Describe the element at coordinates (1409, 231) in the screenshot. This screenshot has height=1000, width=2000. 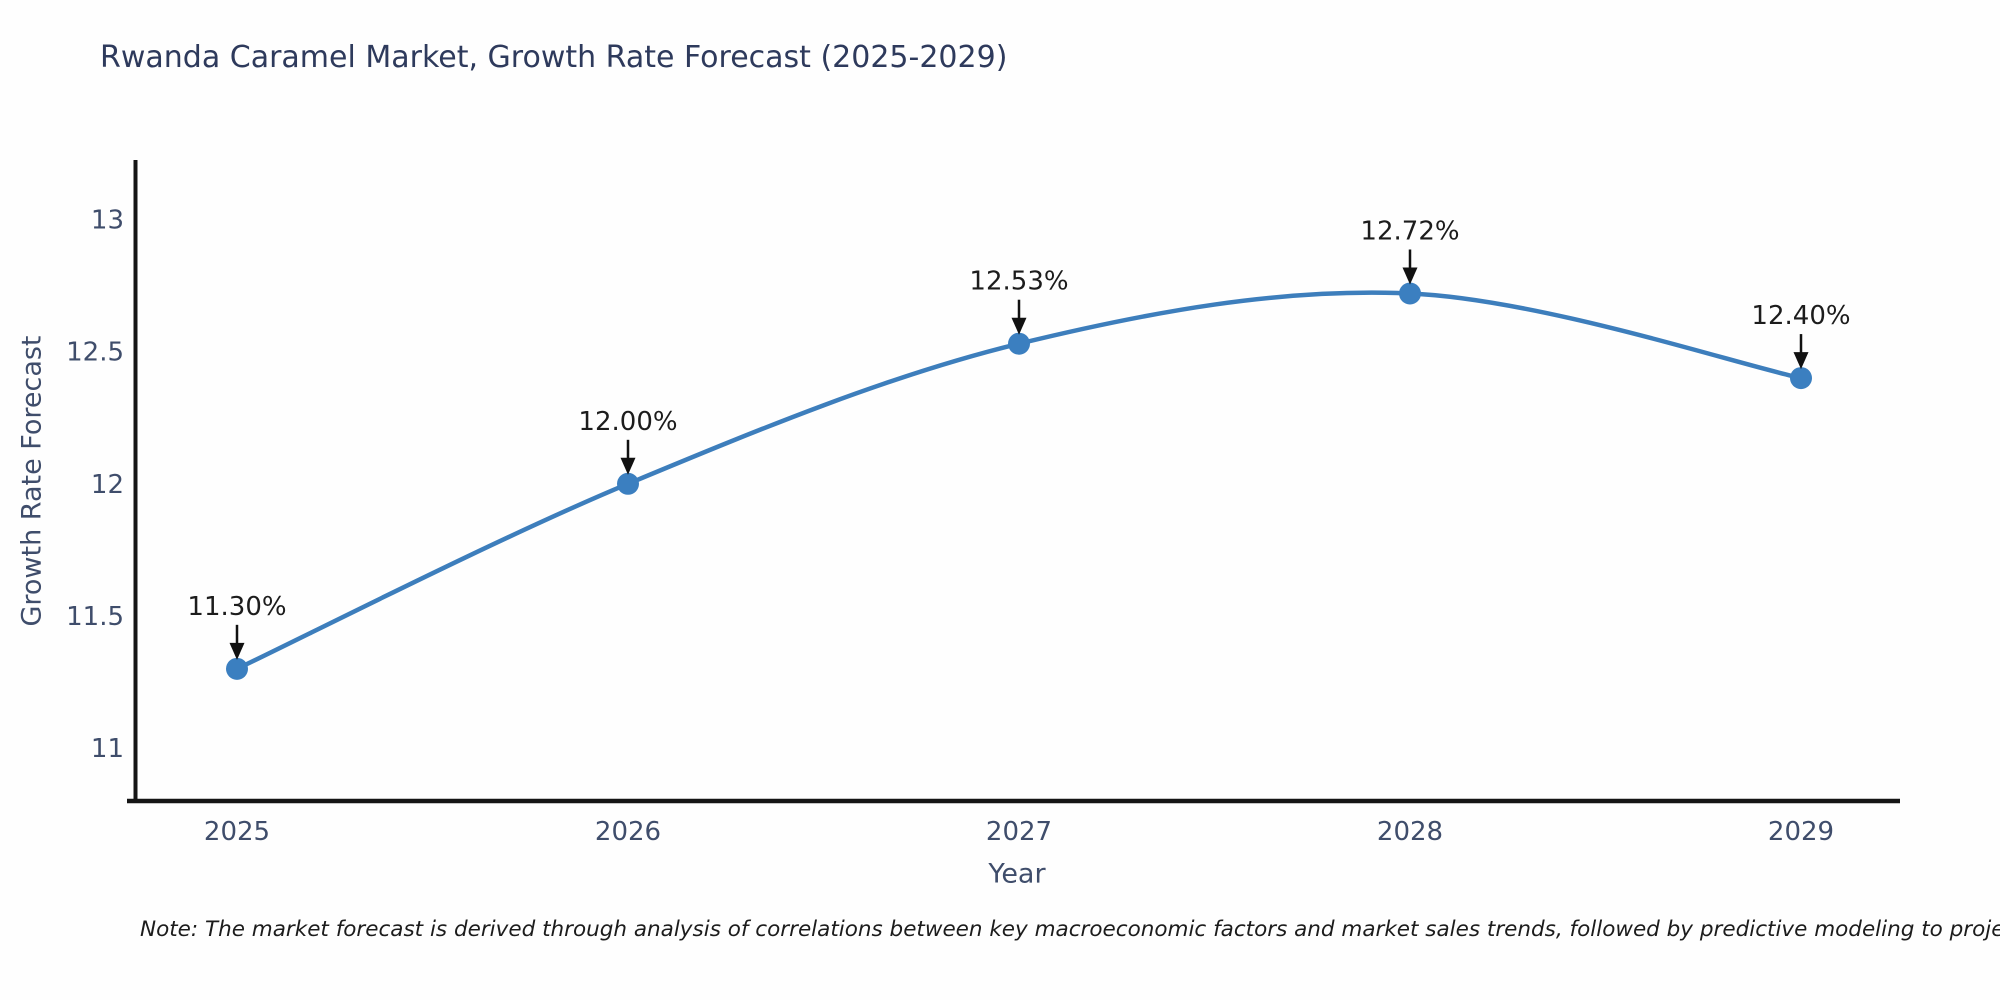
I see `point-annotation-label: 12.72%` at that location.